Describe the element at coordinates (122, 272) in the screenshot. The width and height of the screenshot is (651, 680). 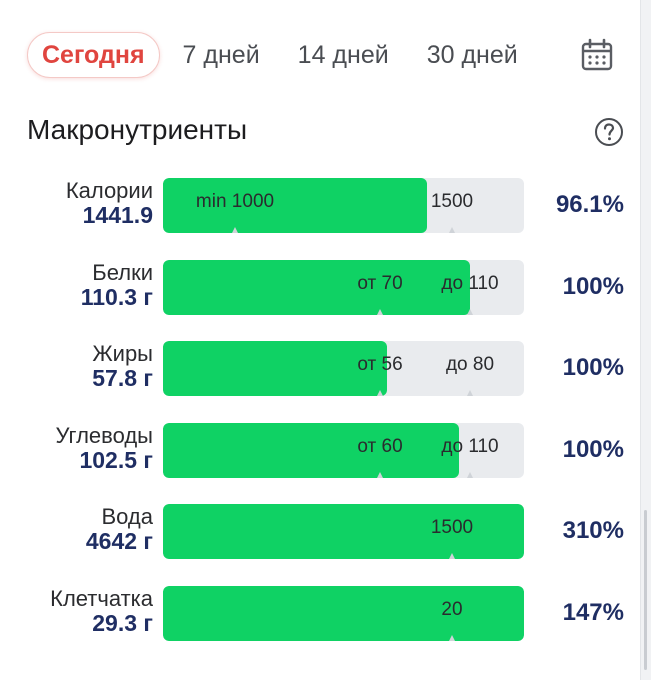
I see `nutrient-label: Белки` at that location.